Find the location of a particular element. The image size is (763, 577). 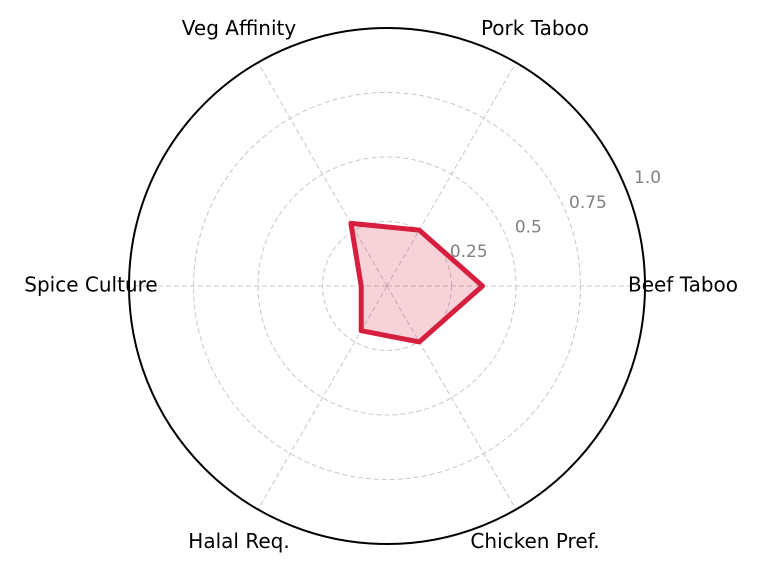

category-label: Veg Affinity is located at coordinates (239, 28).